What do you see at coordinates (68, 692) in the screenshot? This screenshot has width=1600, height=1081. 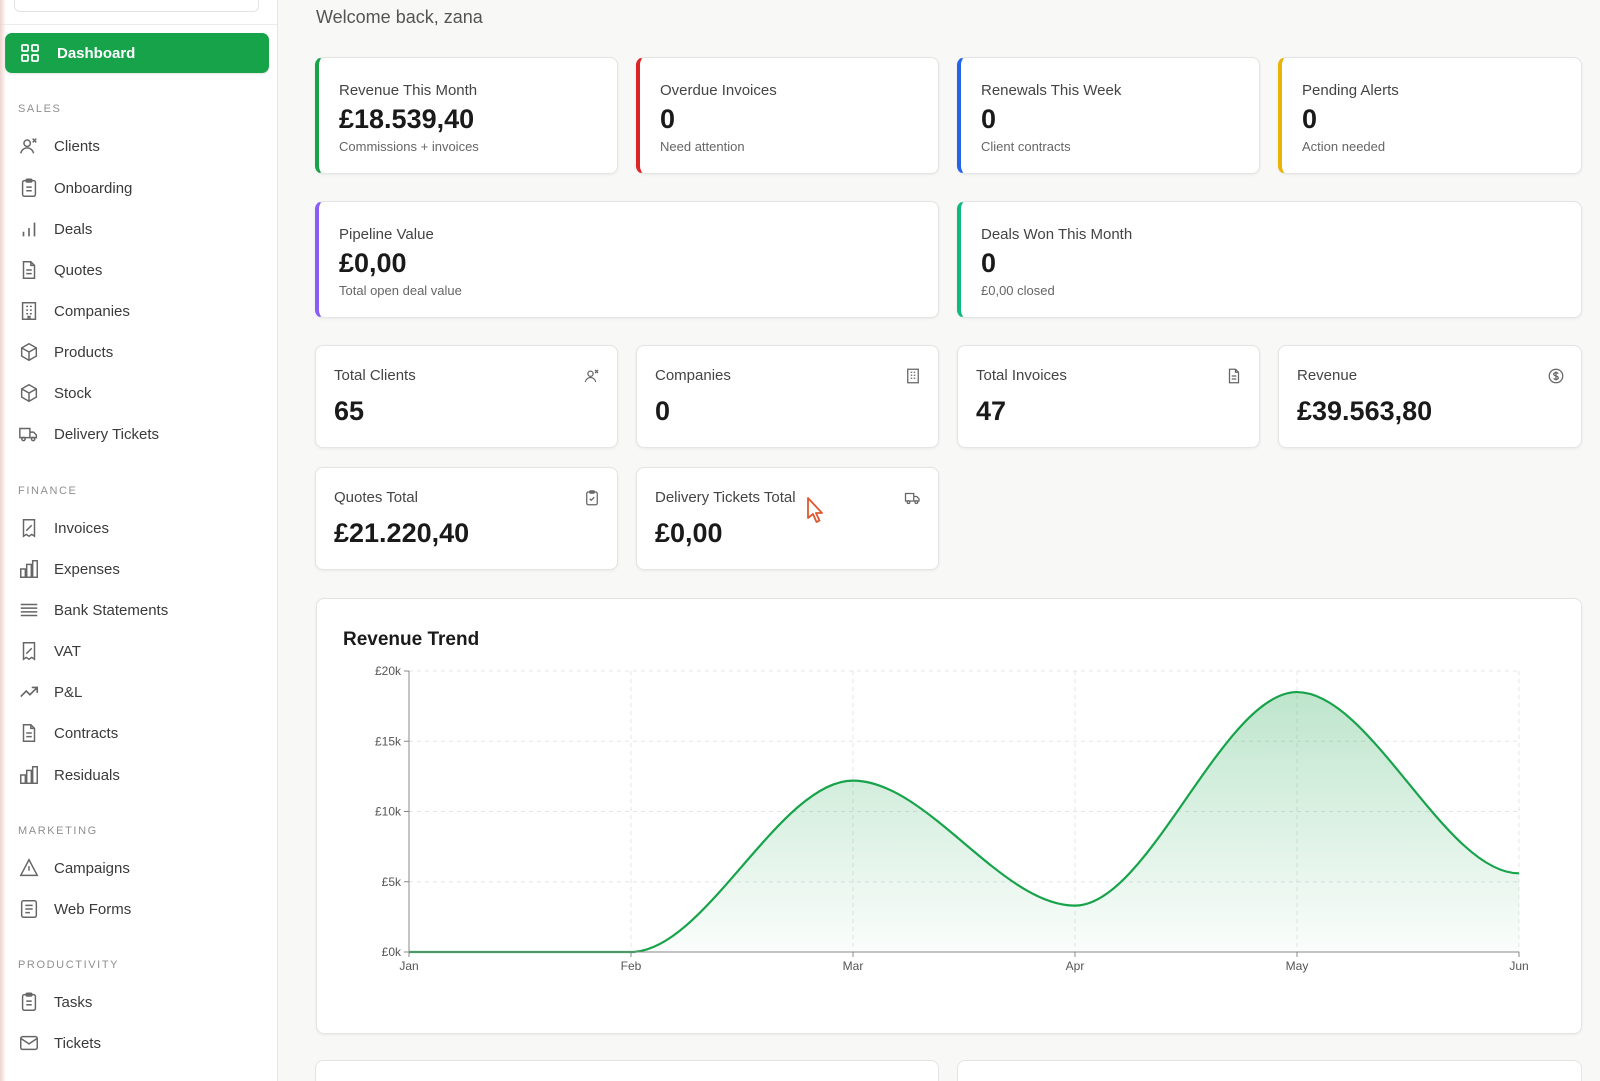 I see `sidebar-item-label: P&L` at bounding box center [68, 692].